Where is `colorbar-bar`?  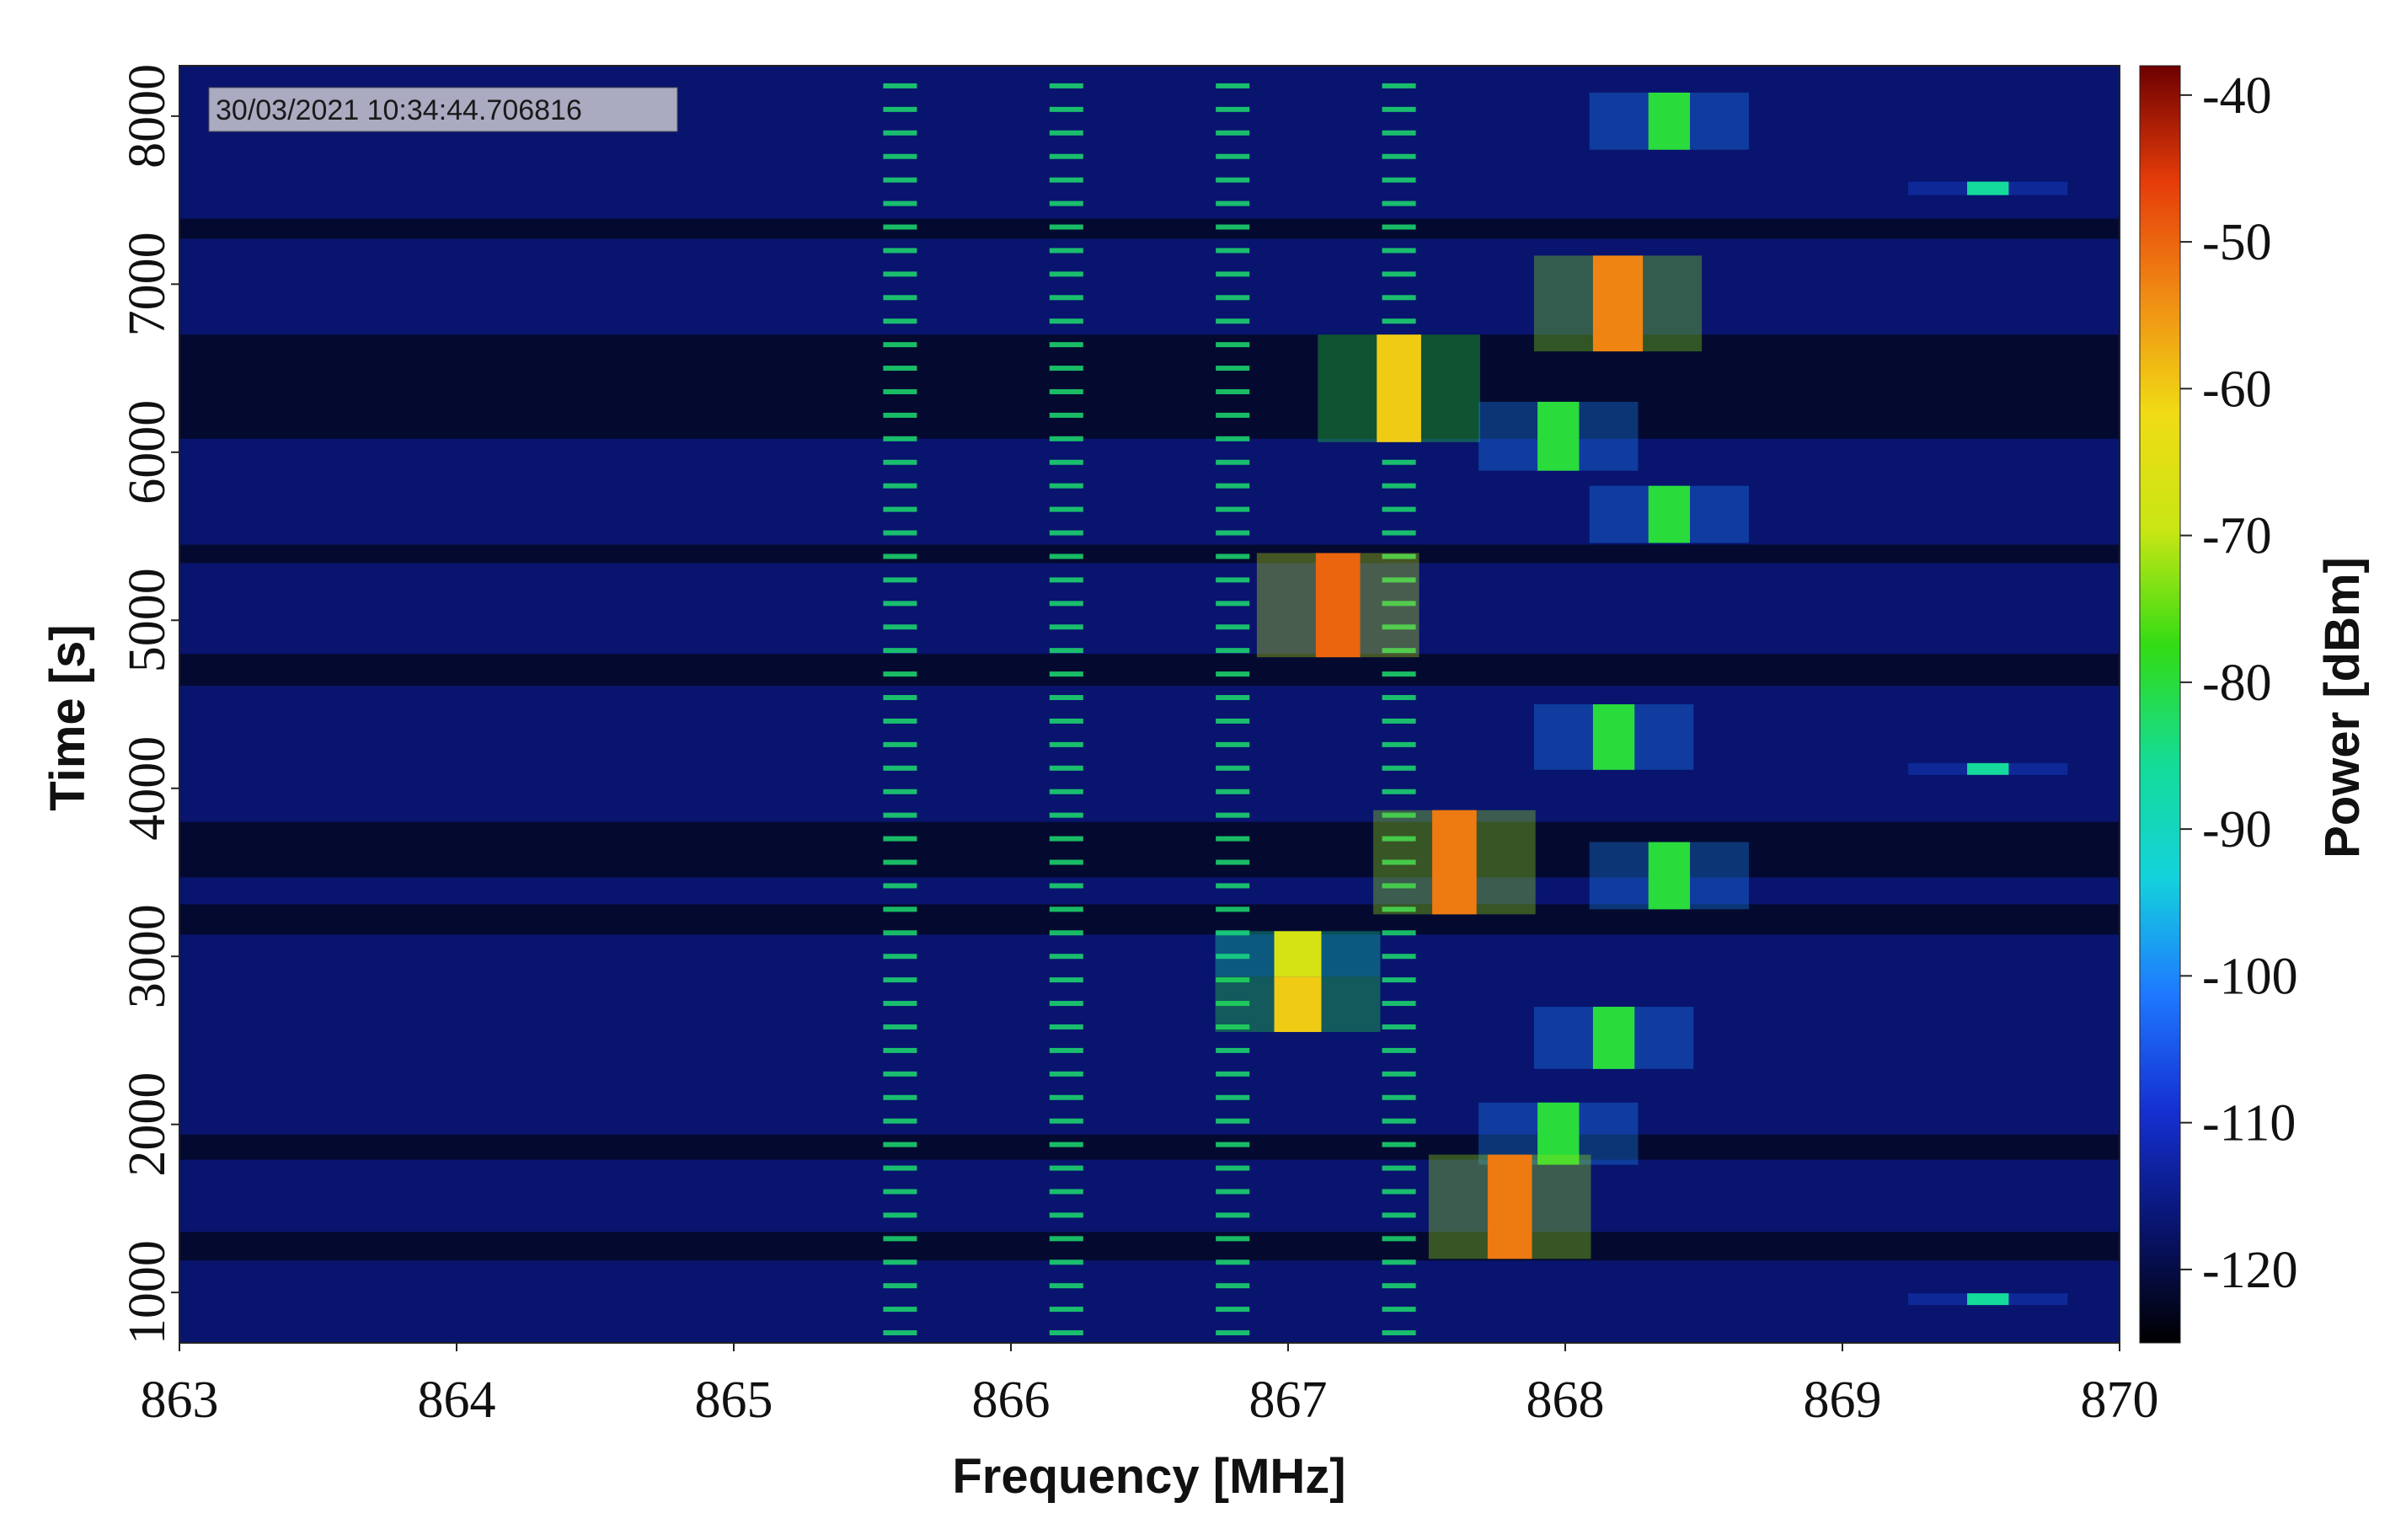 colorbar-bar is located at coordinates (2160, 705).